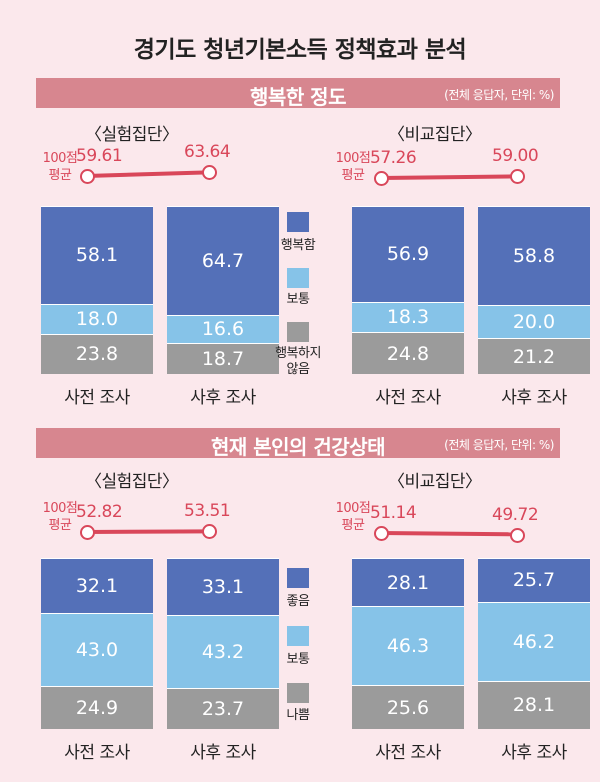  Describe the element at coordinates (298, 245) in the screenshot. I see `legend-label: 행복함` at that location.